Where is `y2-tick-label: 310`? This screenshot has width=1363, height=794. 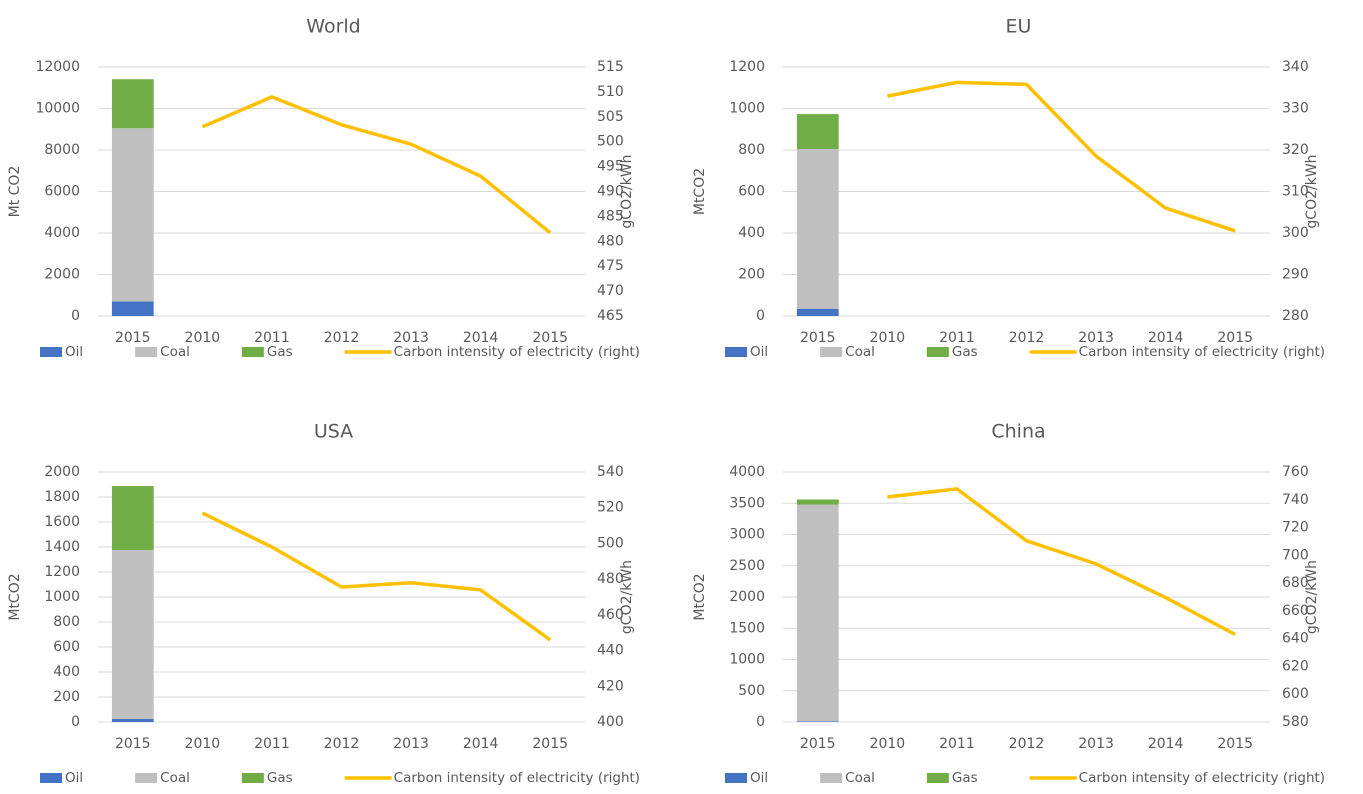
y2-tick-label: 310 is located at coordinates (1295, 192).